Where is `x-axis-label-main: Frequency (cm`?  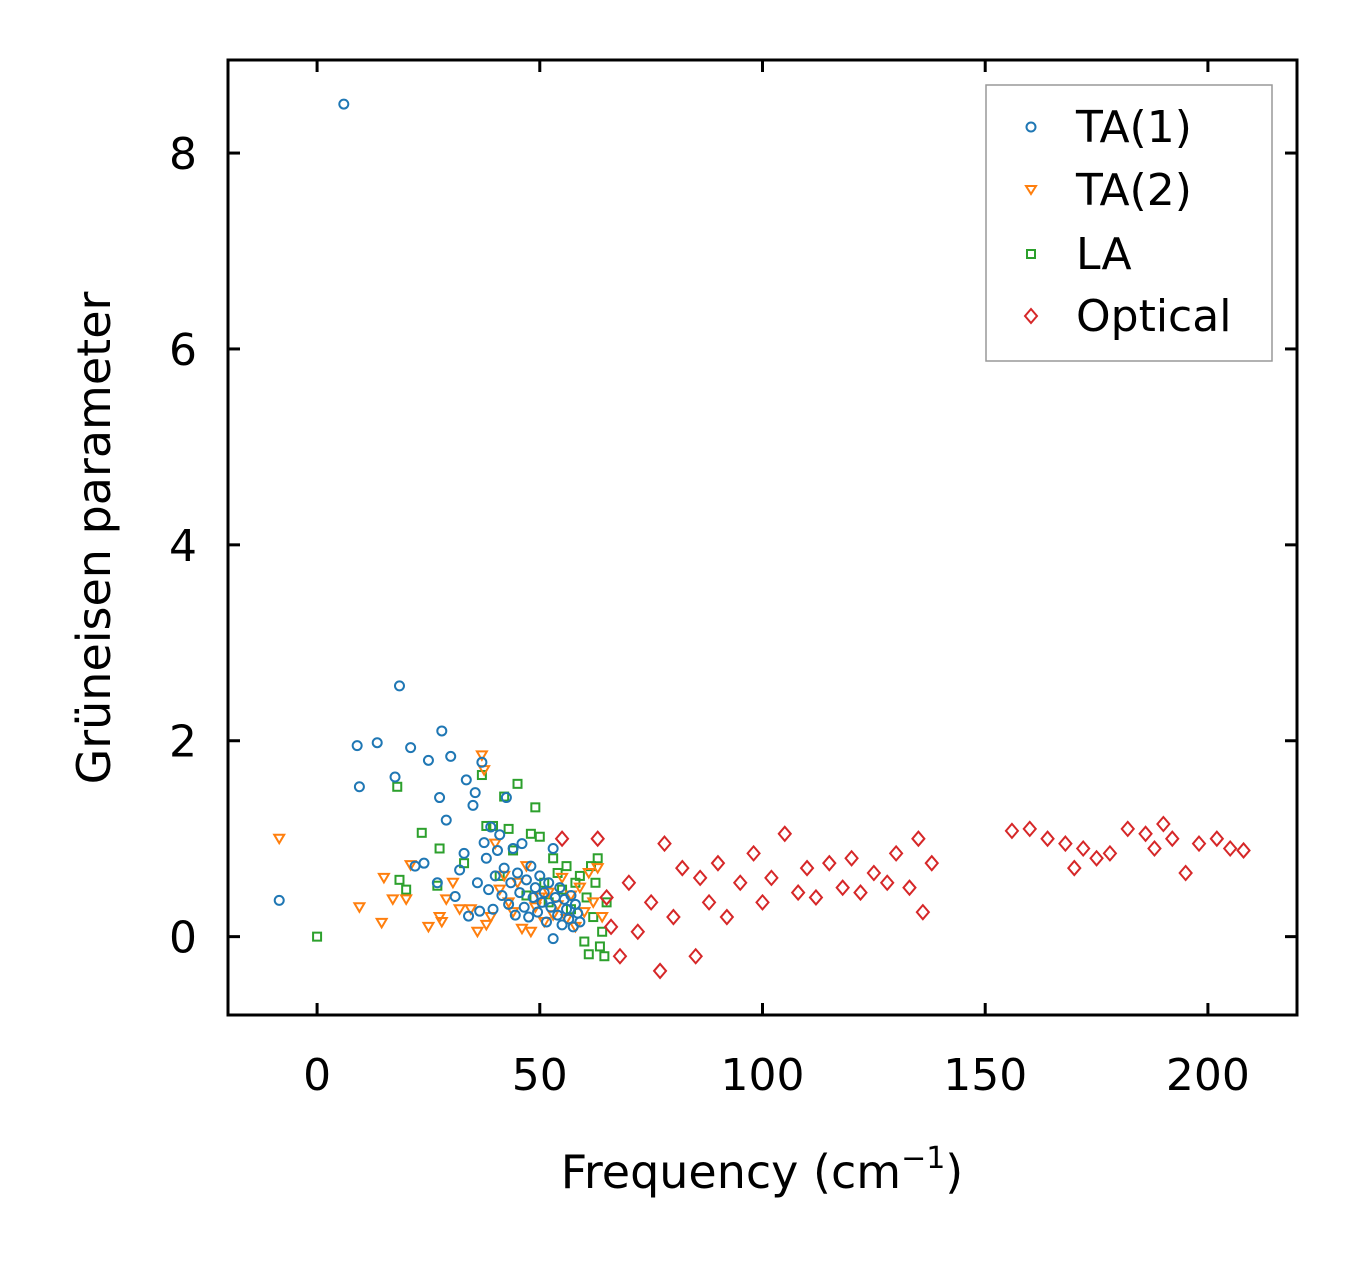
x-axis-label-main: Frequency (cm is located at coordinates (731, 1172).